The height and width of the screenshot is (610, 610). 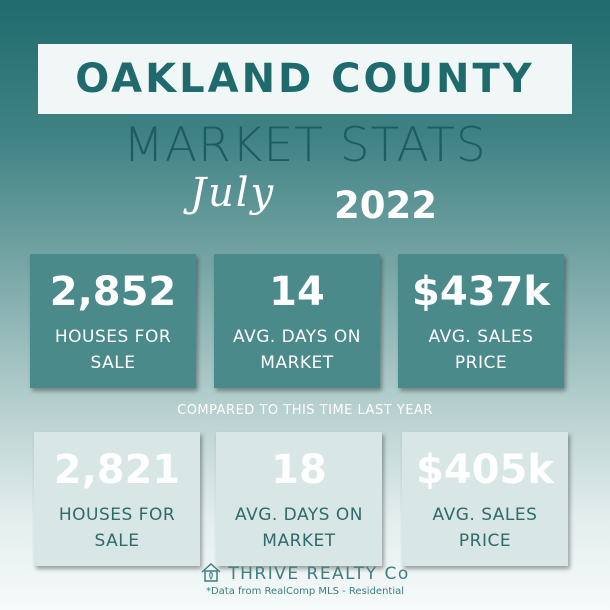 What do you see at coordinates (485, 499) in the screenshot?
I see `prev-stat-card-avg-sales-price: $405k AVG. SALES PRICE` at bounding box center [485, 499].